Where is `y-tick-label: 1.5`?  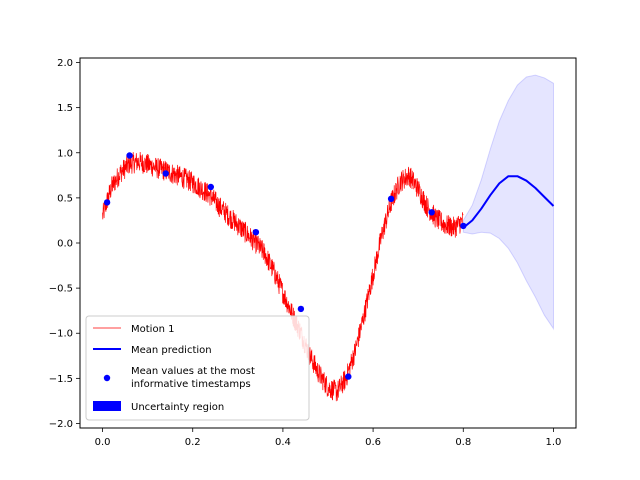
y-tick-label: 1.5 is located at coordinates (65, 108).